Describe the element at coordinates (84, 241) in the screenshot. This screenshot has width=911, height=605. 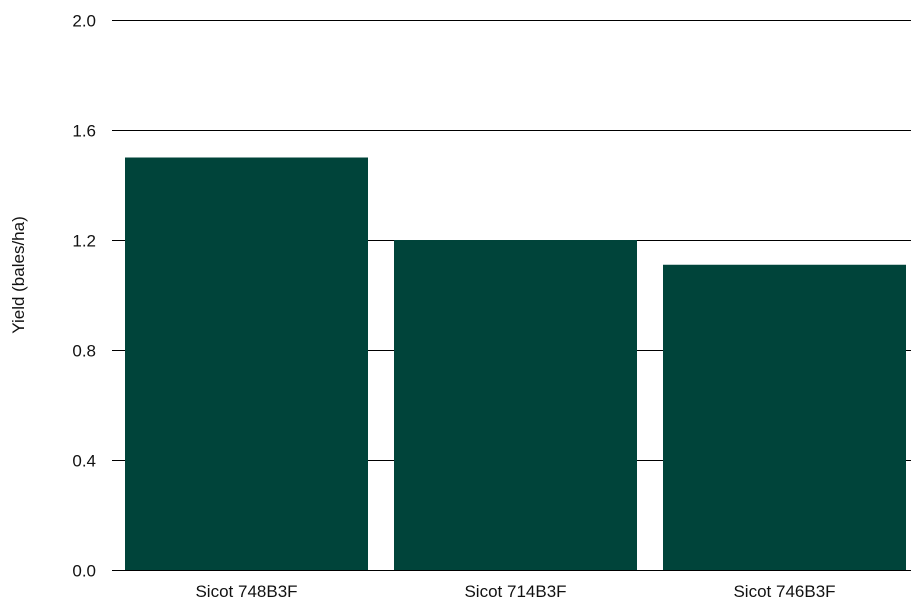
I see `y-tick-label: 1.2` at that location.